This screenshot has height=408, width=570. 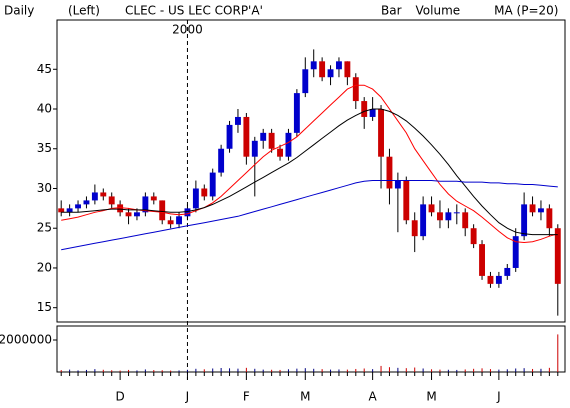 I want to click on y-tick-label: 20, so click(x=44, y=267).